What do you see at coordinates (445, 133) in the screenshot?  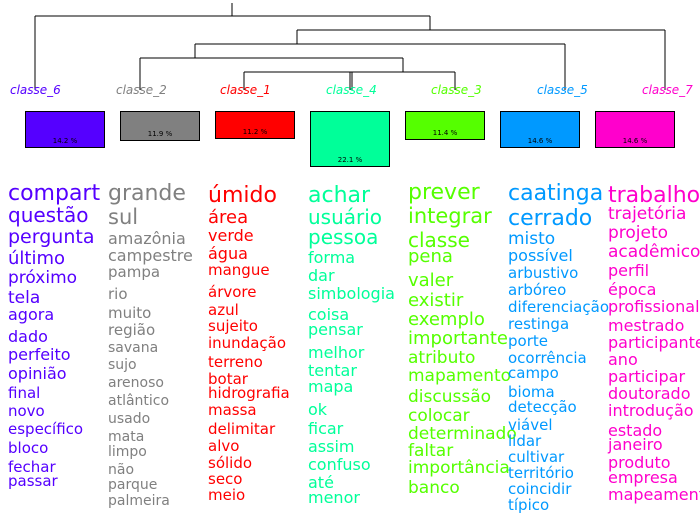 I see `class-pct-3: 11.4 %` at bounding box center [445, 133].